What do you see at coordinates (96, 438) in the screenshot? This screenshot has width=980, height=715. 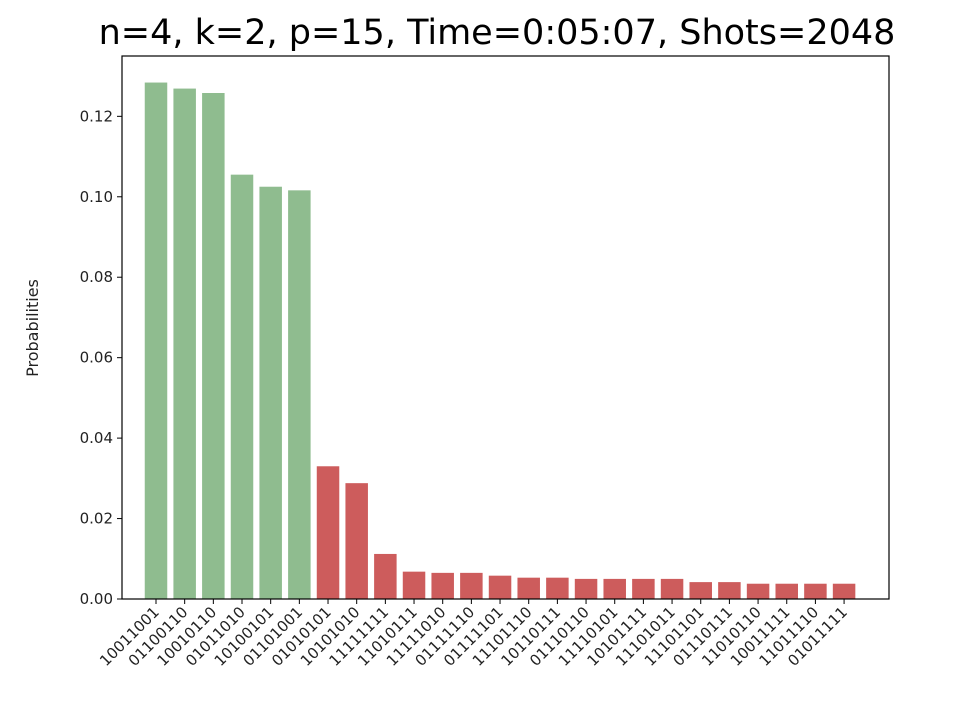 I see `y-tick-label: 0.04` at bounding box center [96, 438].